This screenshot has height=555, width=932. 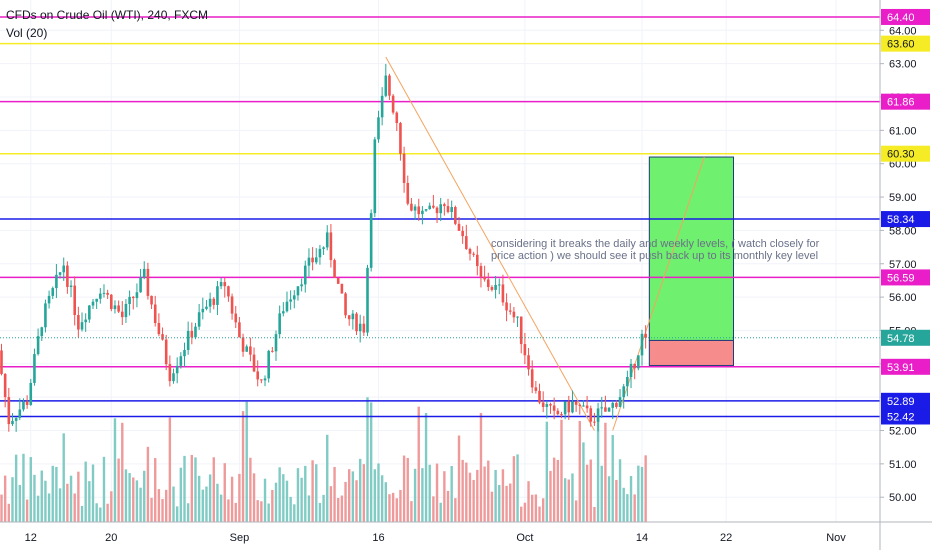 What do you see at coordinates (901, 368) in the screenshot?
I see `level-price-label: 53.91` at bounding box center [901, 368].